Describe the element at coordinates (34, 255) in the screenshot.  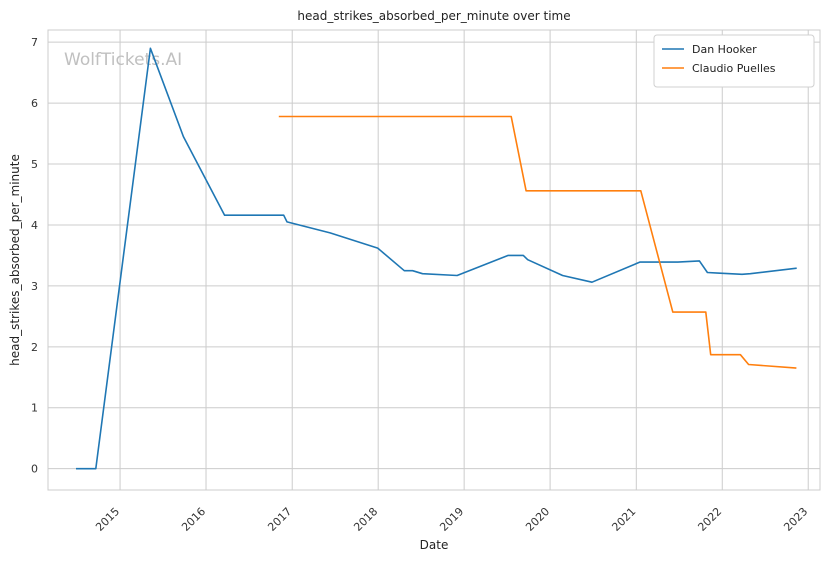
I see `y-axis-tick-labels: 0 1 2 3 4 5 6 7` at that location.